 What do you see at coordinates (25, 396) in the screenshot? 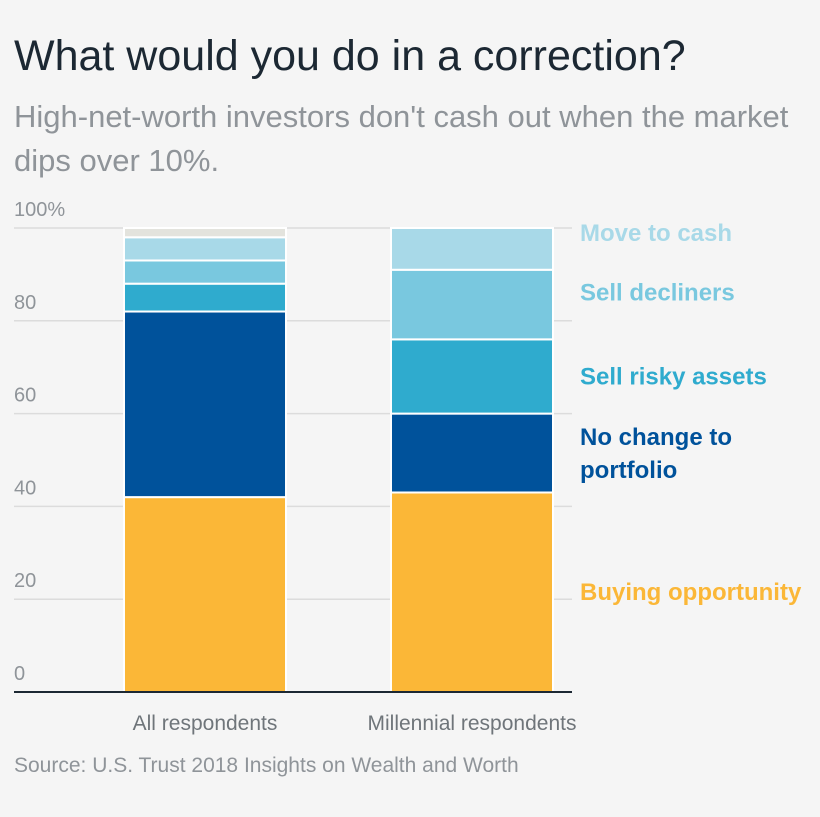
I see `y-tick-label: 60` at bounding box center [25, 396].